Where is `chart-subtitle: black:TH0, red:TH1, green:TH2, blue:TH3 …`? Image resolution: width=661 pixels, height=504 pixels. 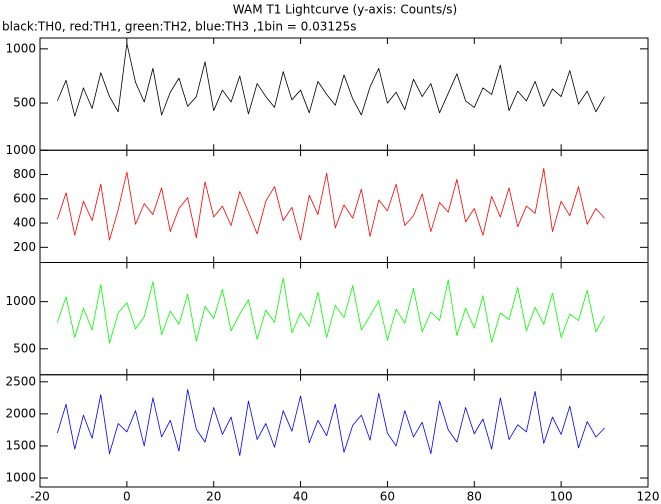 chart-subtitle: black:TH0, red:TH1, green:TH2, blue:TH3 … is located at coordinates (179, 27).